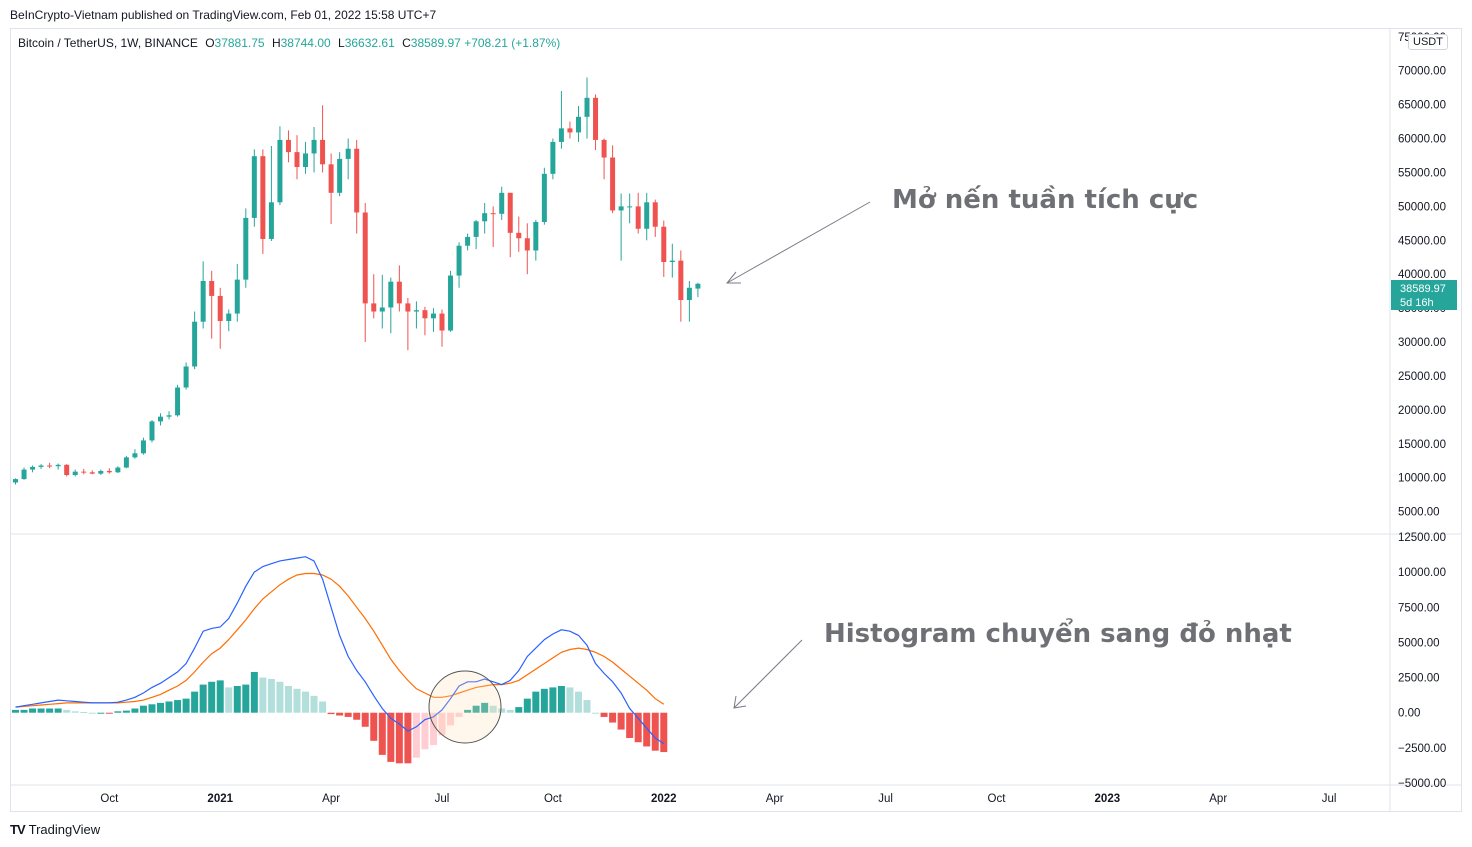  Describe the element at coordinates (369, 43) in the screenshot. I see `low-value: 36632.61` at that location.